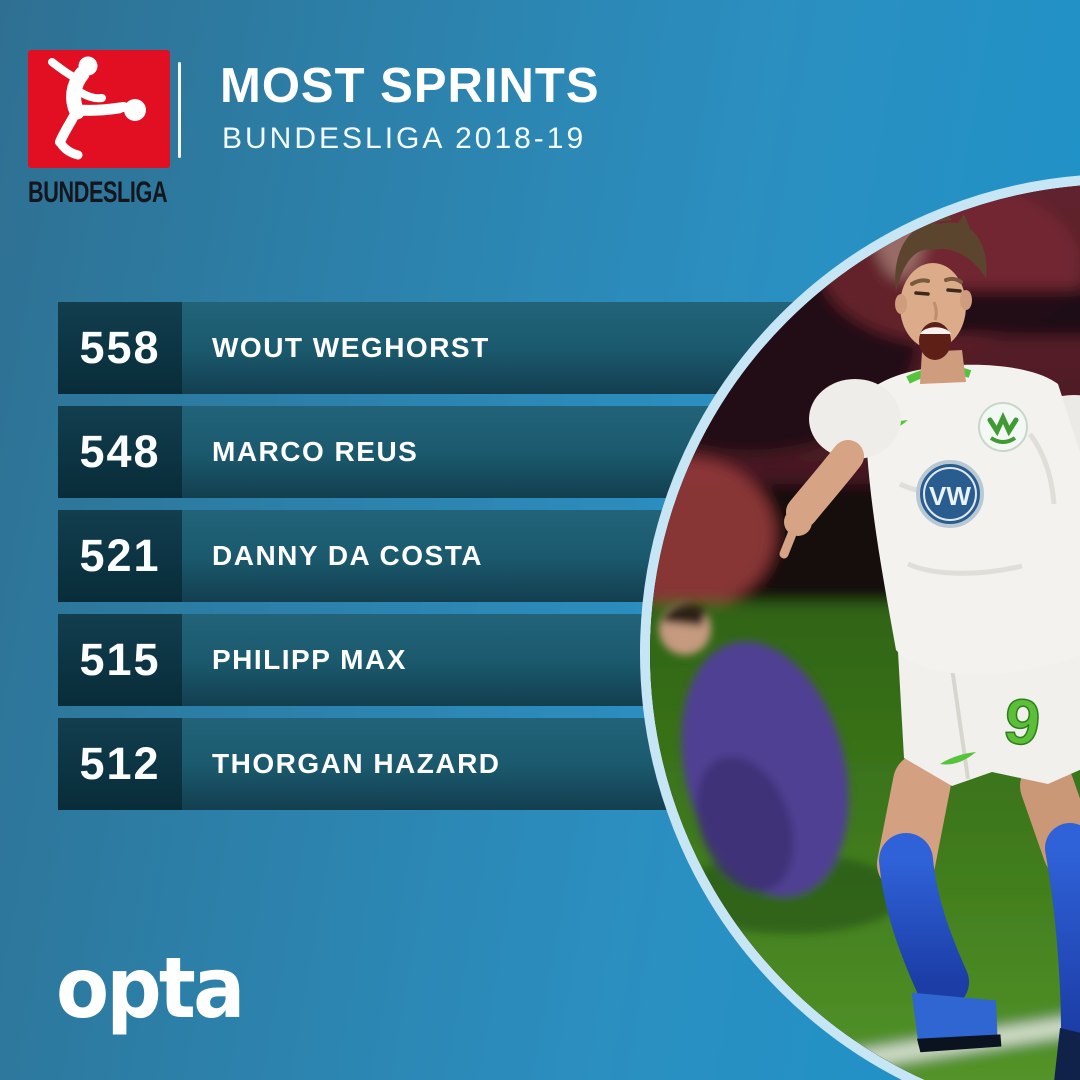  What do you see at coordinates (1022, 722) in the screenshot?
I see `shorts-number: 9` at bounding box center [1022, 722].